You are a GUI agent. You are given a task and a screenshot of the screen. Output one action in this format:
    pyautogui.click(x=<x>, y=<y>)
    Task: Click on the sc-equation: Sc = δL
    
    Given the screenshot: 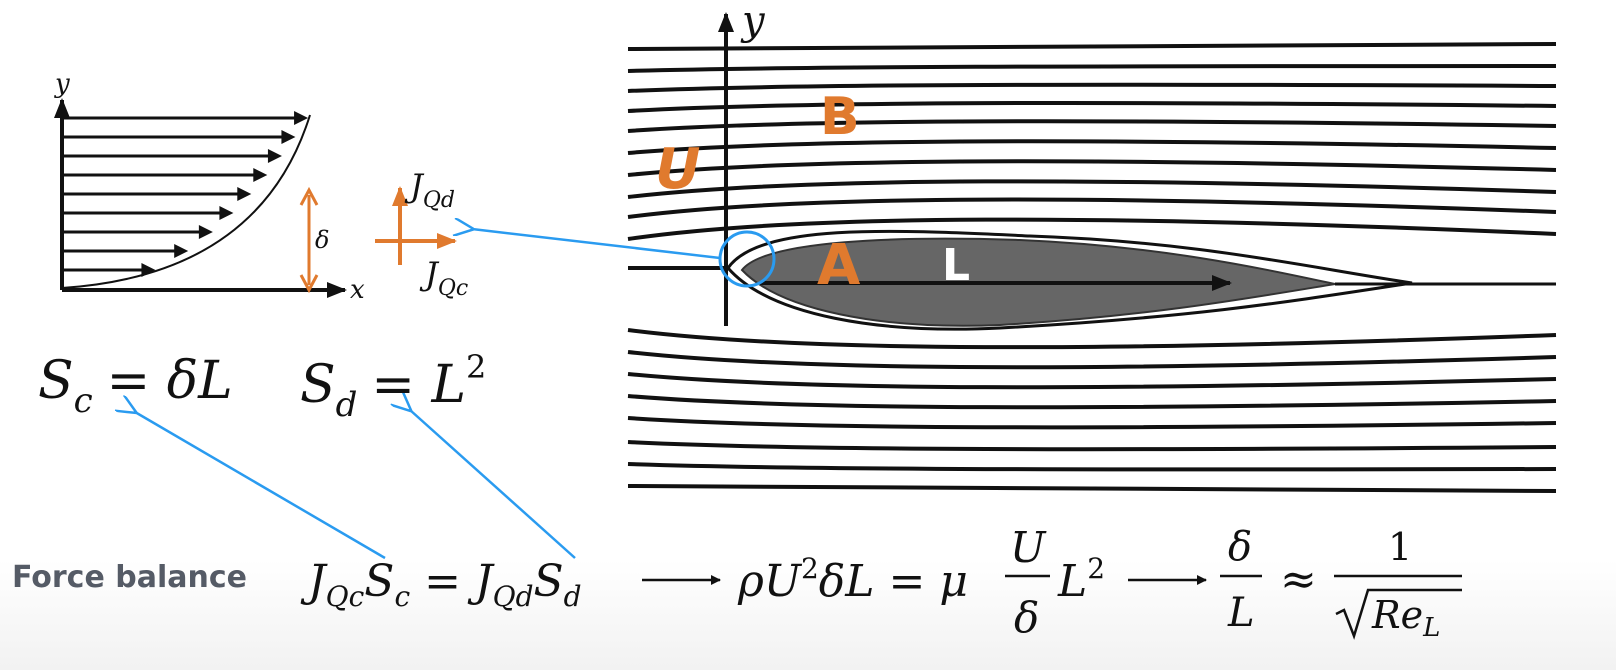 What is the action you would take?
    pyautogui.click(x=135, y=386)
    